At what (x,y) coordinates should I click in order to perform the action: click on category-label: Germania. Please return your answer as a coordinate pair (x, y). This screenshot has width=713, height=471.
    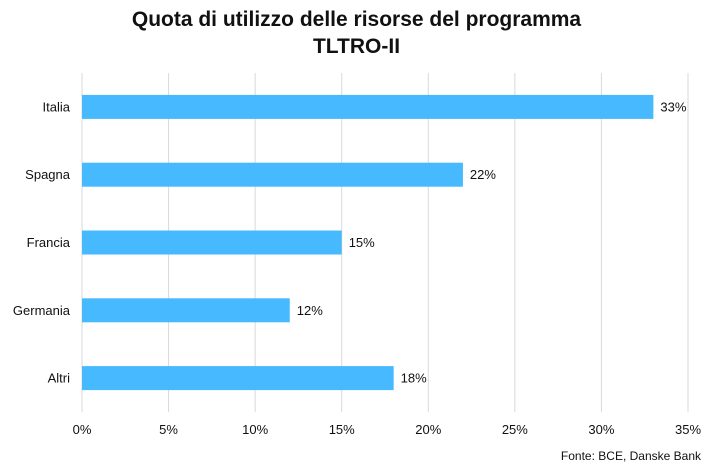
    Looking at the image, I should click on (42, 310).